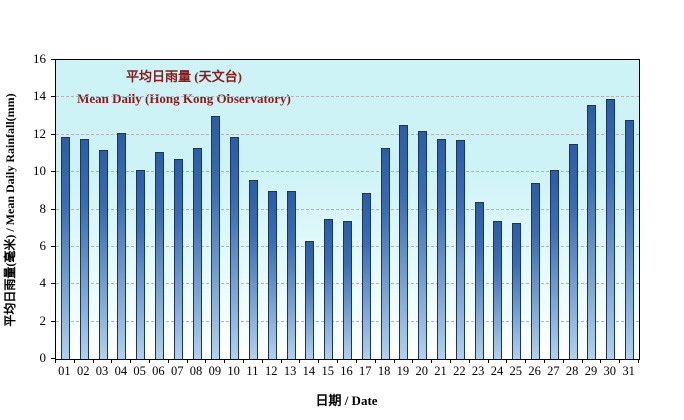 The width and height of the screenshot is (684, 420). What do you see at coordinates (43, 320) in the screenshot?
I see `y-tick-label-2: 2` at bounding box center [43, 320].